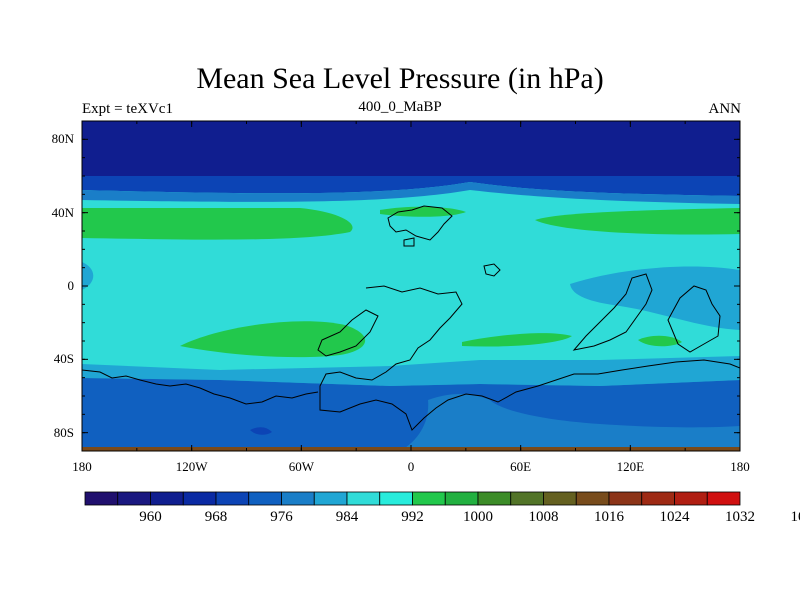 The image size is (800, 600). I want to click on lon-tick-label: 120E, so click(630, 466).